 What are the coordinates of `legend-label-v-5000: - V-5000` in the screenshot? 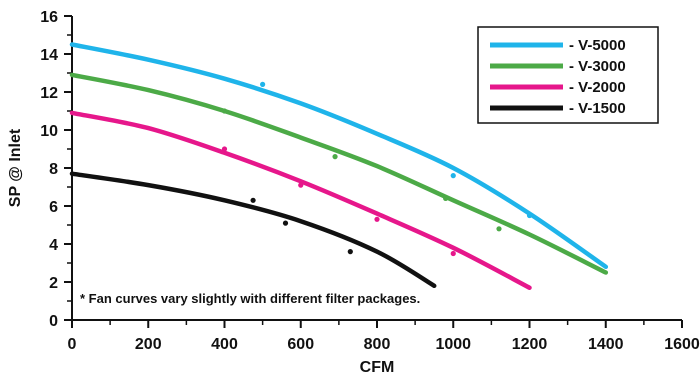 It's located at (597, 45).